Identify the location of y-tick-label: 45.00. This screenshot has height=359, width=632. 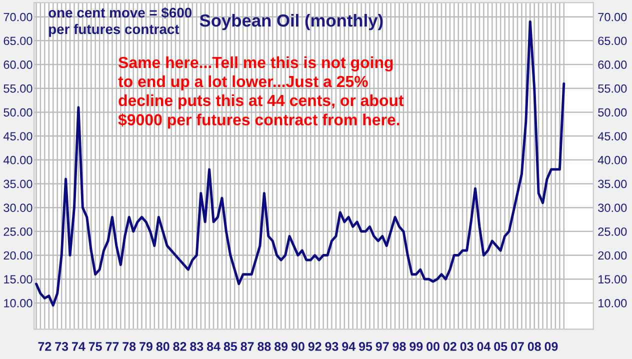
(17, 136).